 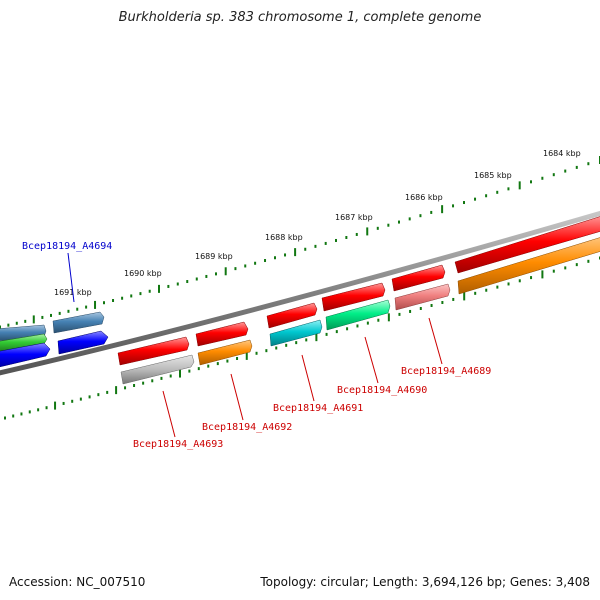 I want to click on kbp-label-1689: 1689 kbp, so click(x=214, y=256).